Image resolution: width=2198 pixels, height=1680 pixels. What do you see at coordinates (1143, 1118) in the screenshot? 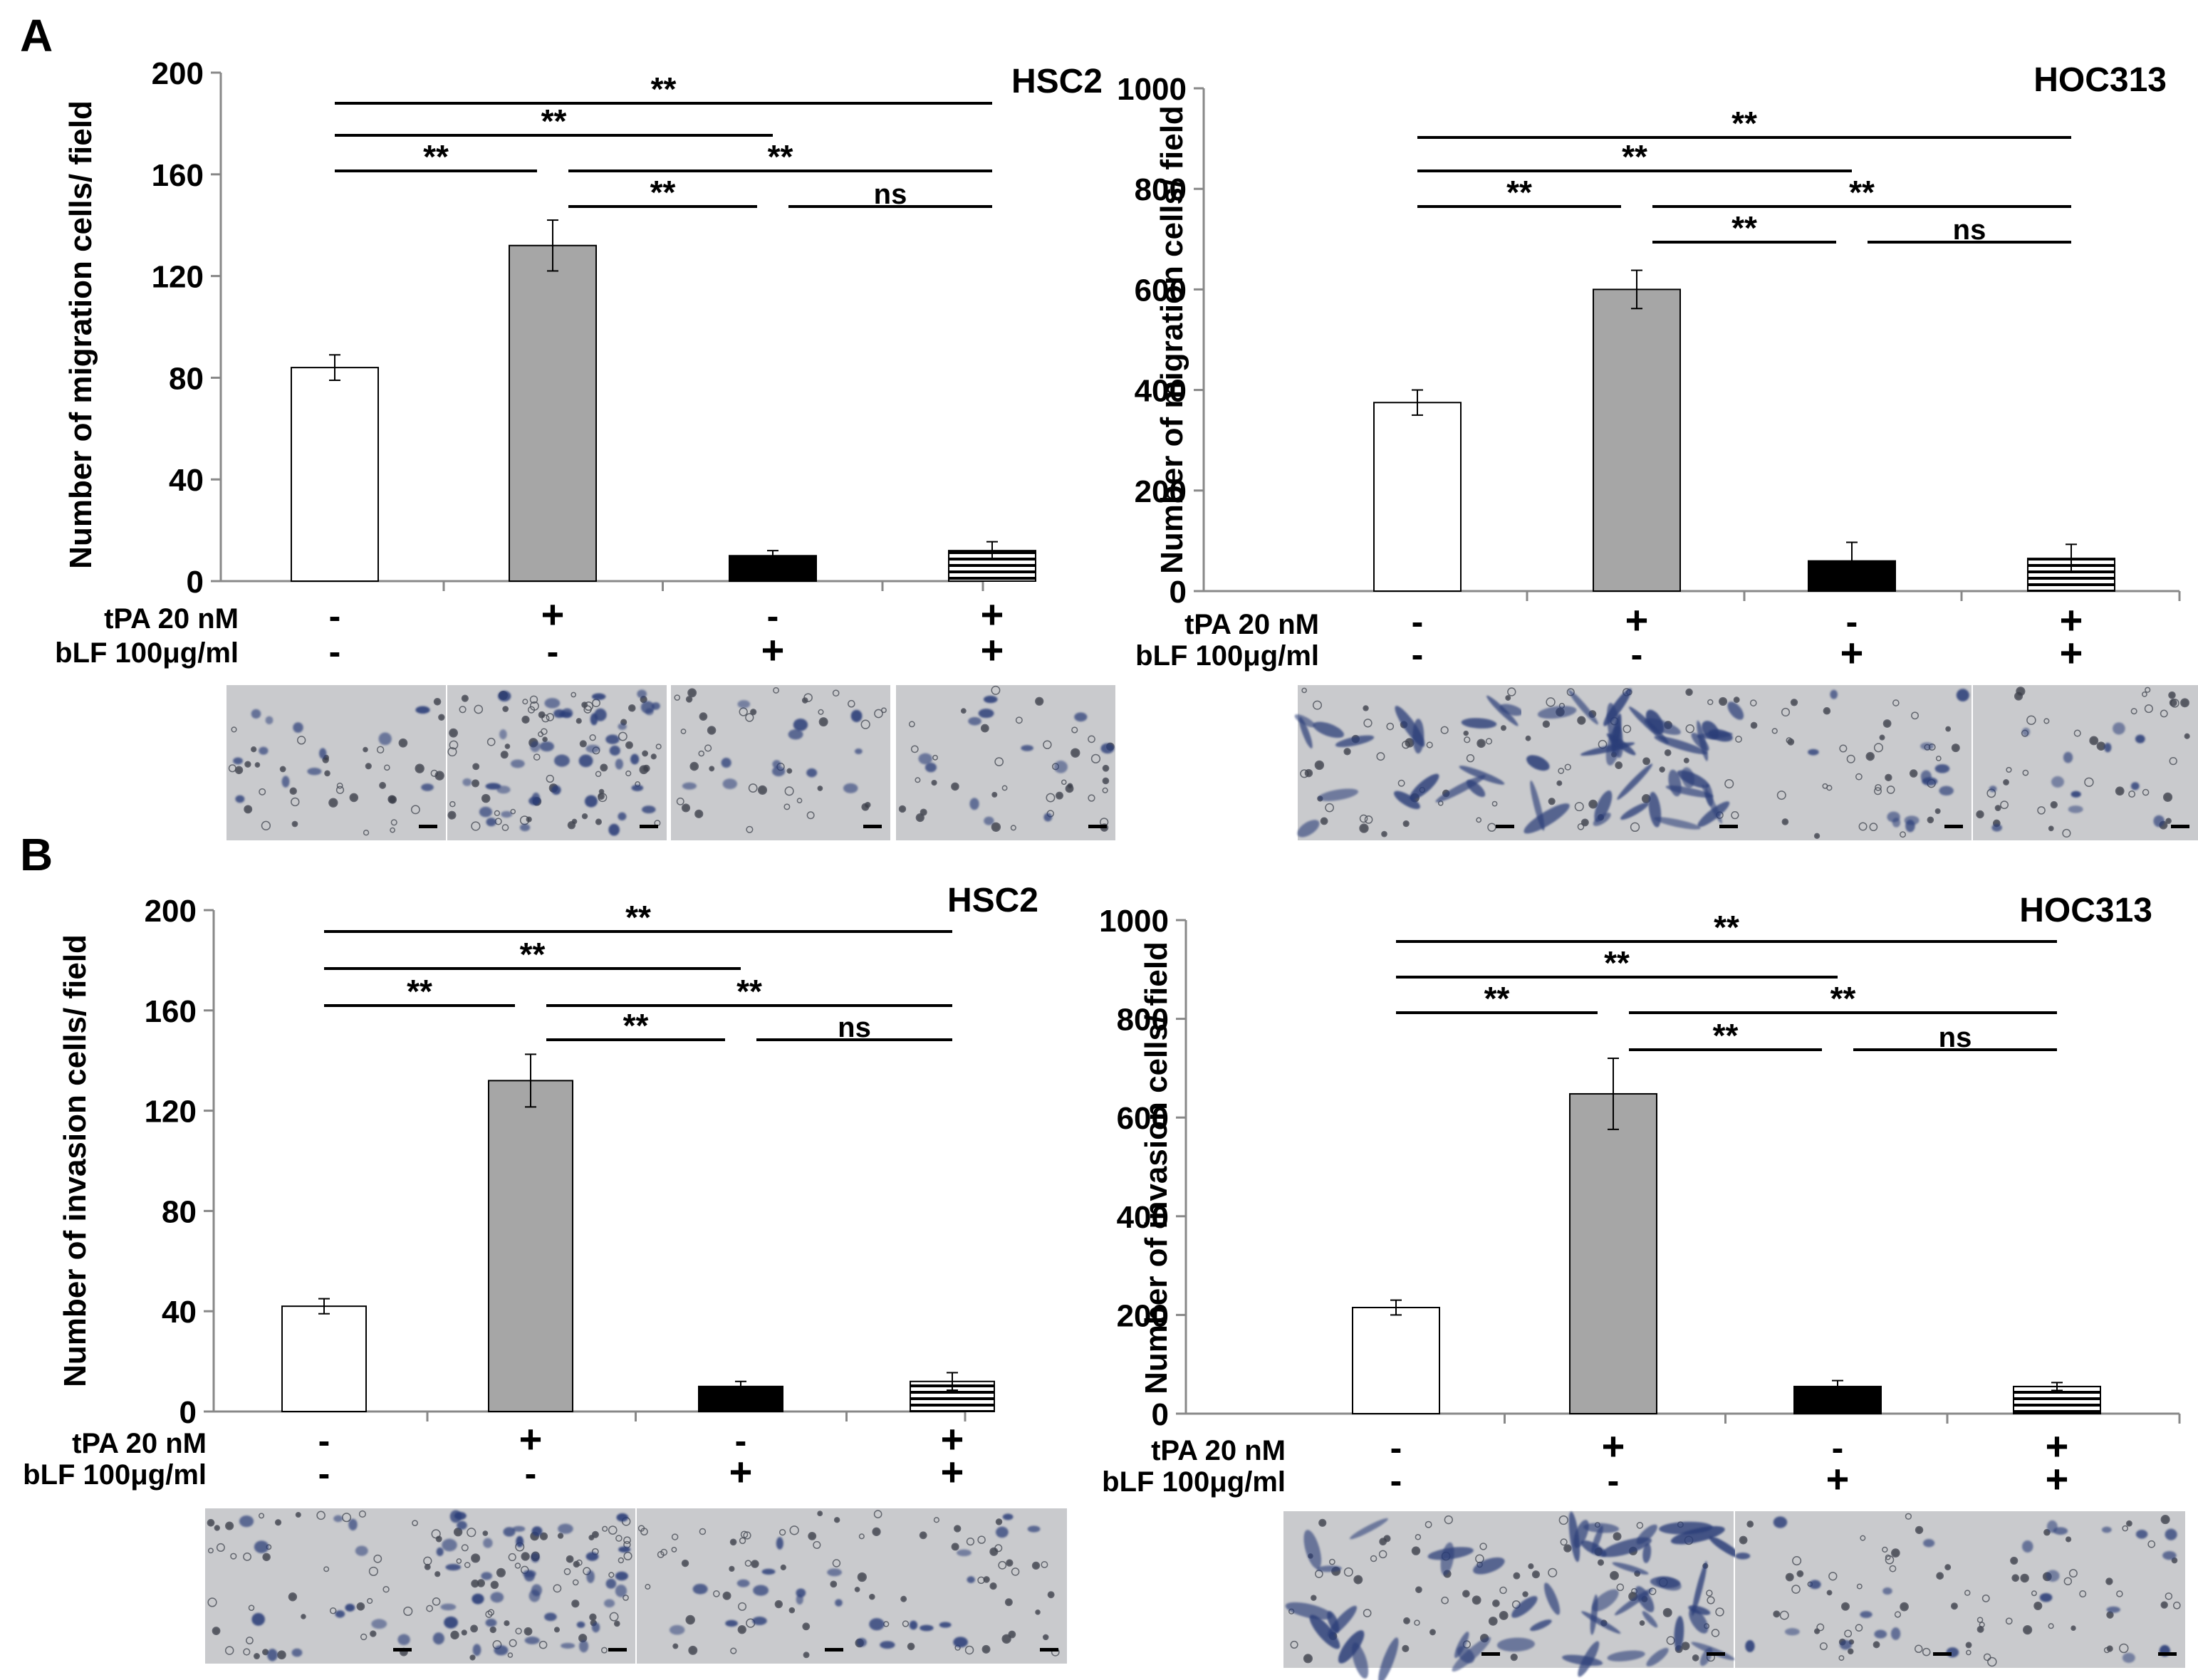
I see `y-tick-label: 600` at bounding box center [1143, 1118].